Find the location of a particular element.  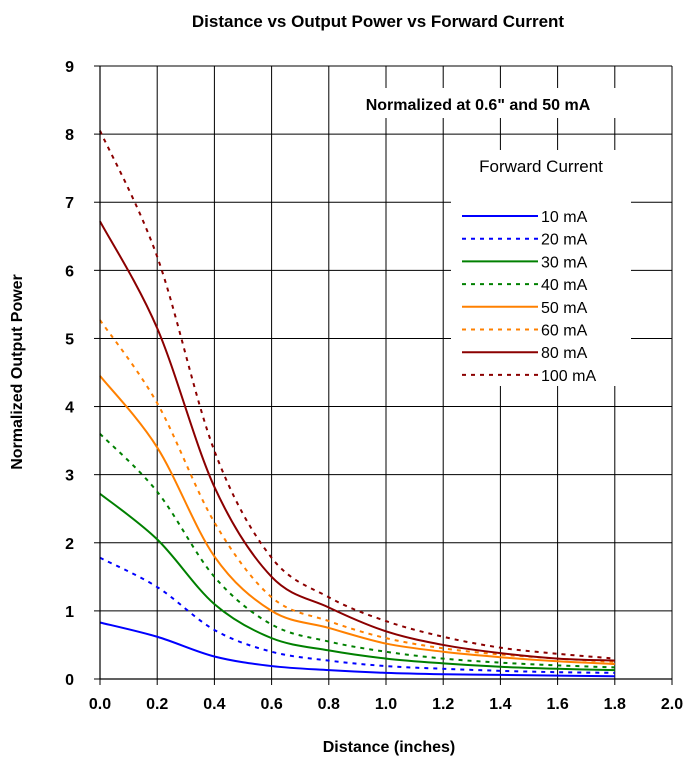

legend-label-80-ma: 80 mA is located at coordinates (564, 353).